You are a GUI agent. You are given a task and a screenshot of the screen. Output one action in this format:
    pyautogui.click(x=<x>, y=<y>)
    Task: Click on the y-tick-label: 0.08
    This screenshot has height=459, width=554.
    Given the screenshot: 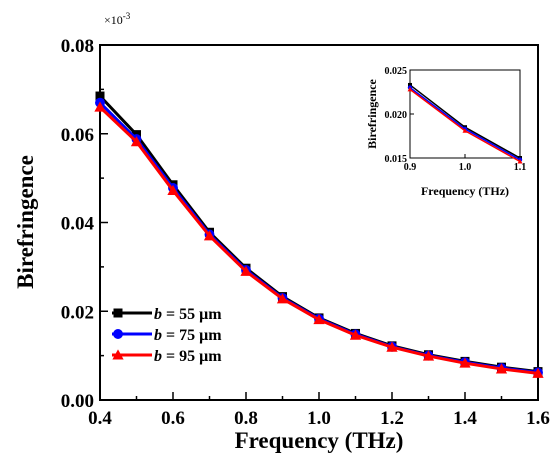 What is the action you would take?
    pyautogui.click(x=77, y=46)
    